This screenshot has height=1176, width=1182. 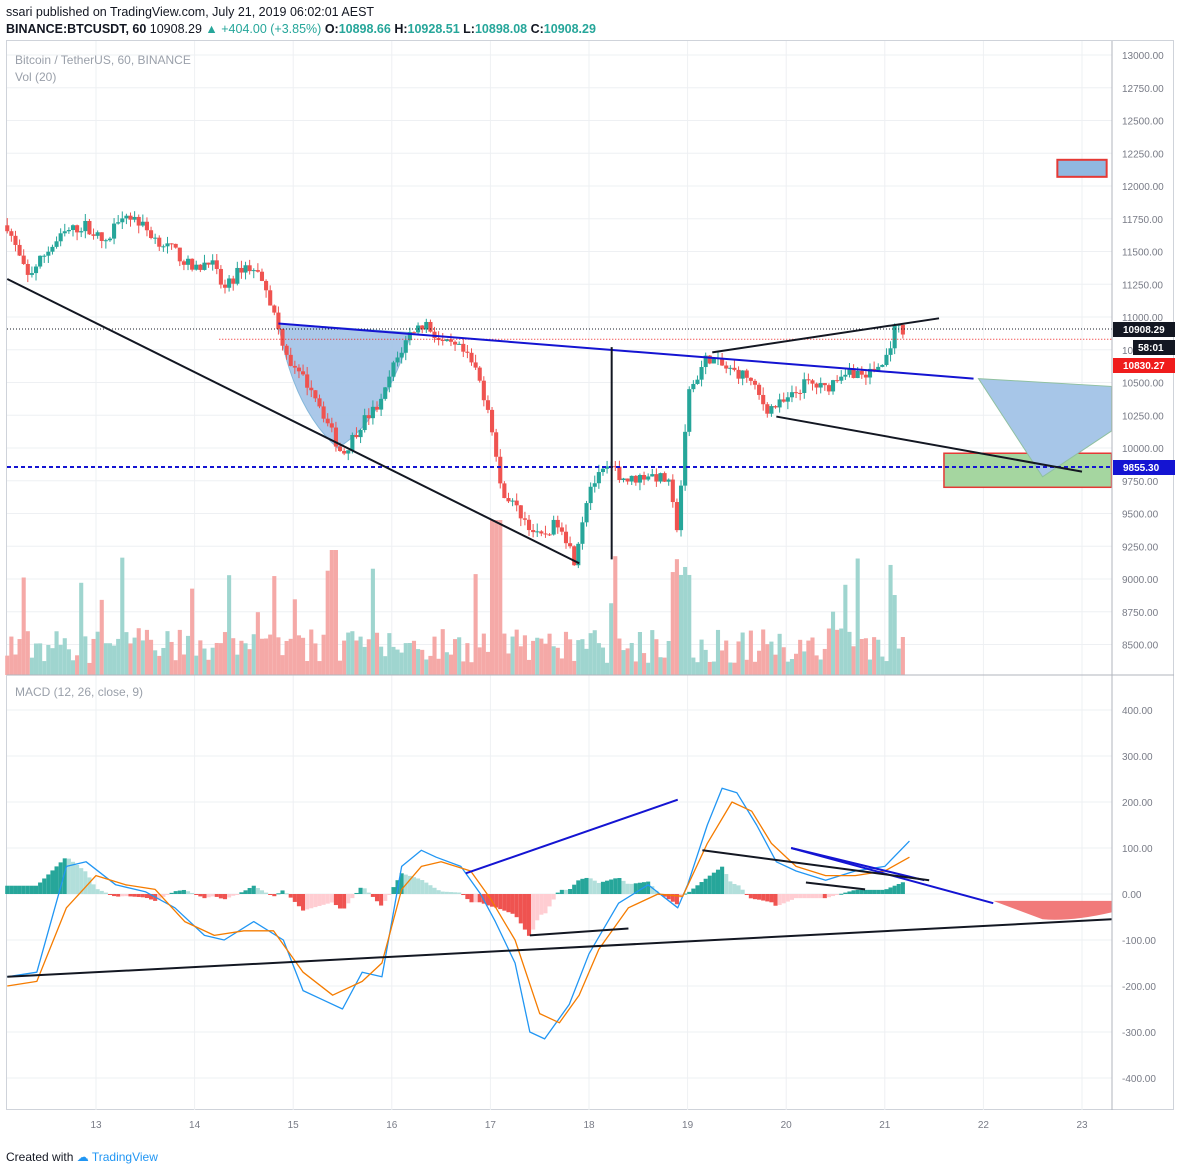 What do you see at coordinates (1140, 613) in the screenshot?
I see `y-tick-label: 8750.00` at bounding box center [1140, 613].